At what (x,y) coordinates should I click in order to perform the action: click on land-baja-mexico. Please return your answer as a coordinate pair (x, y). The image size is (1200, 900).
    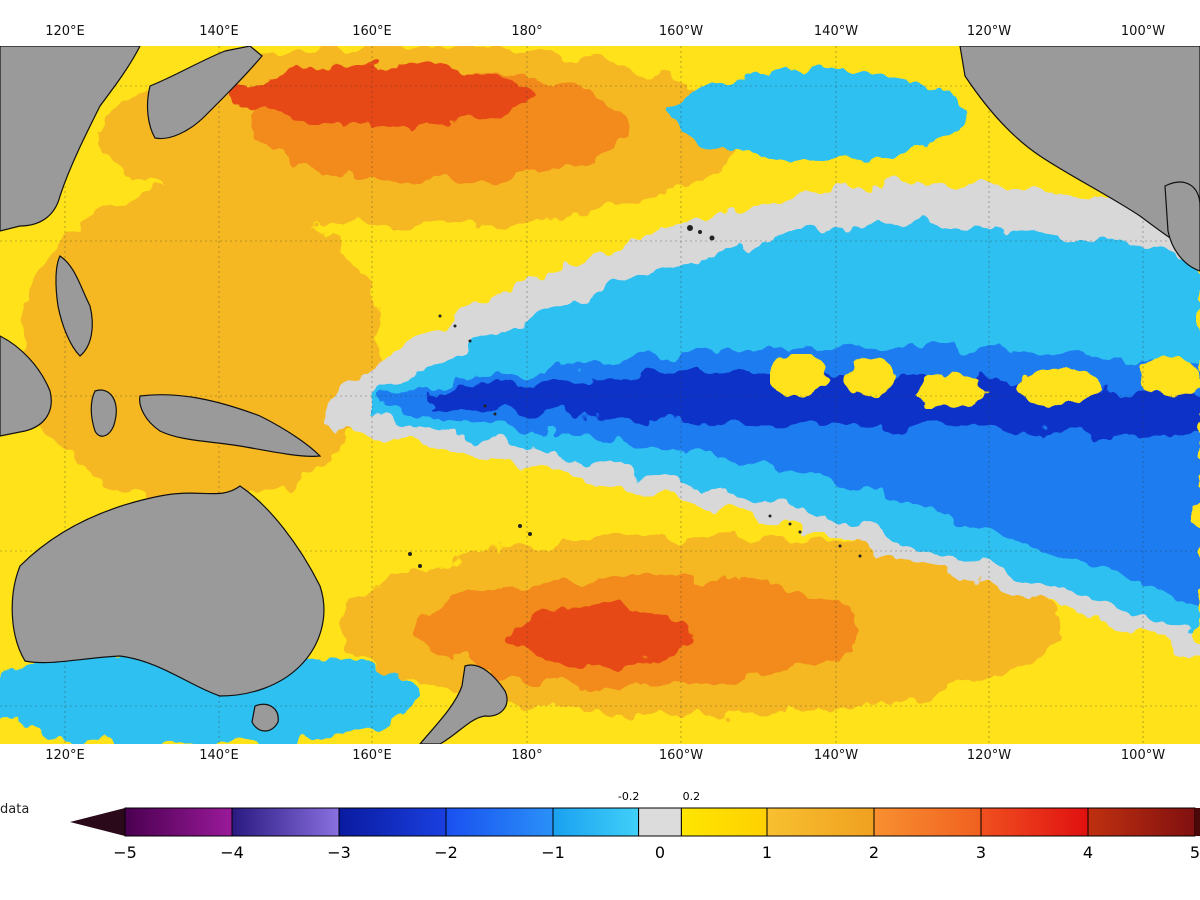
    Looking at the image, I should click on (1182, 226).